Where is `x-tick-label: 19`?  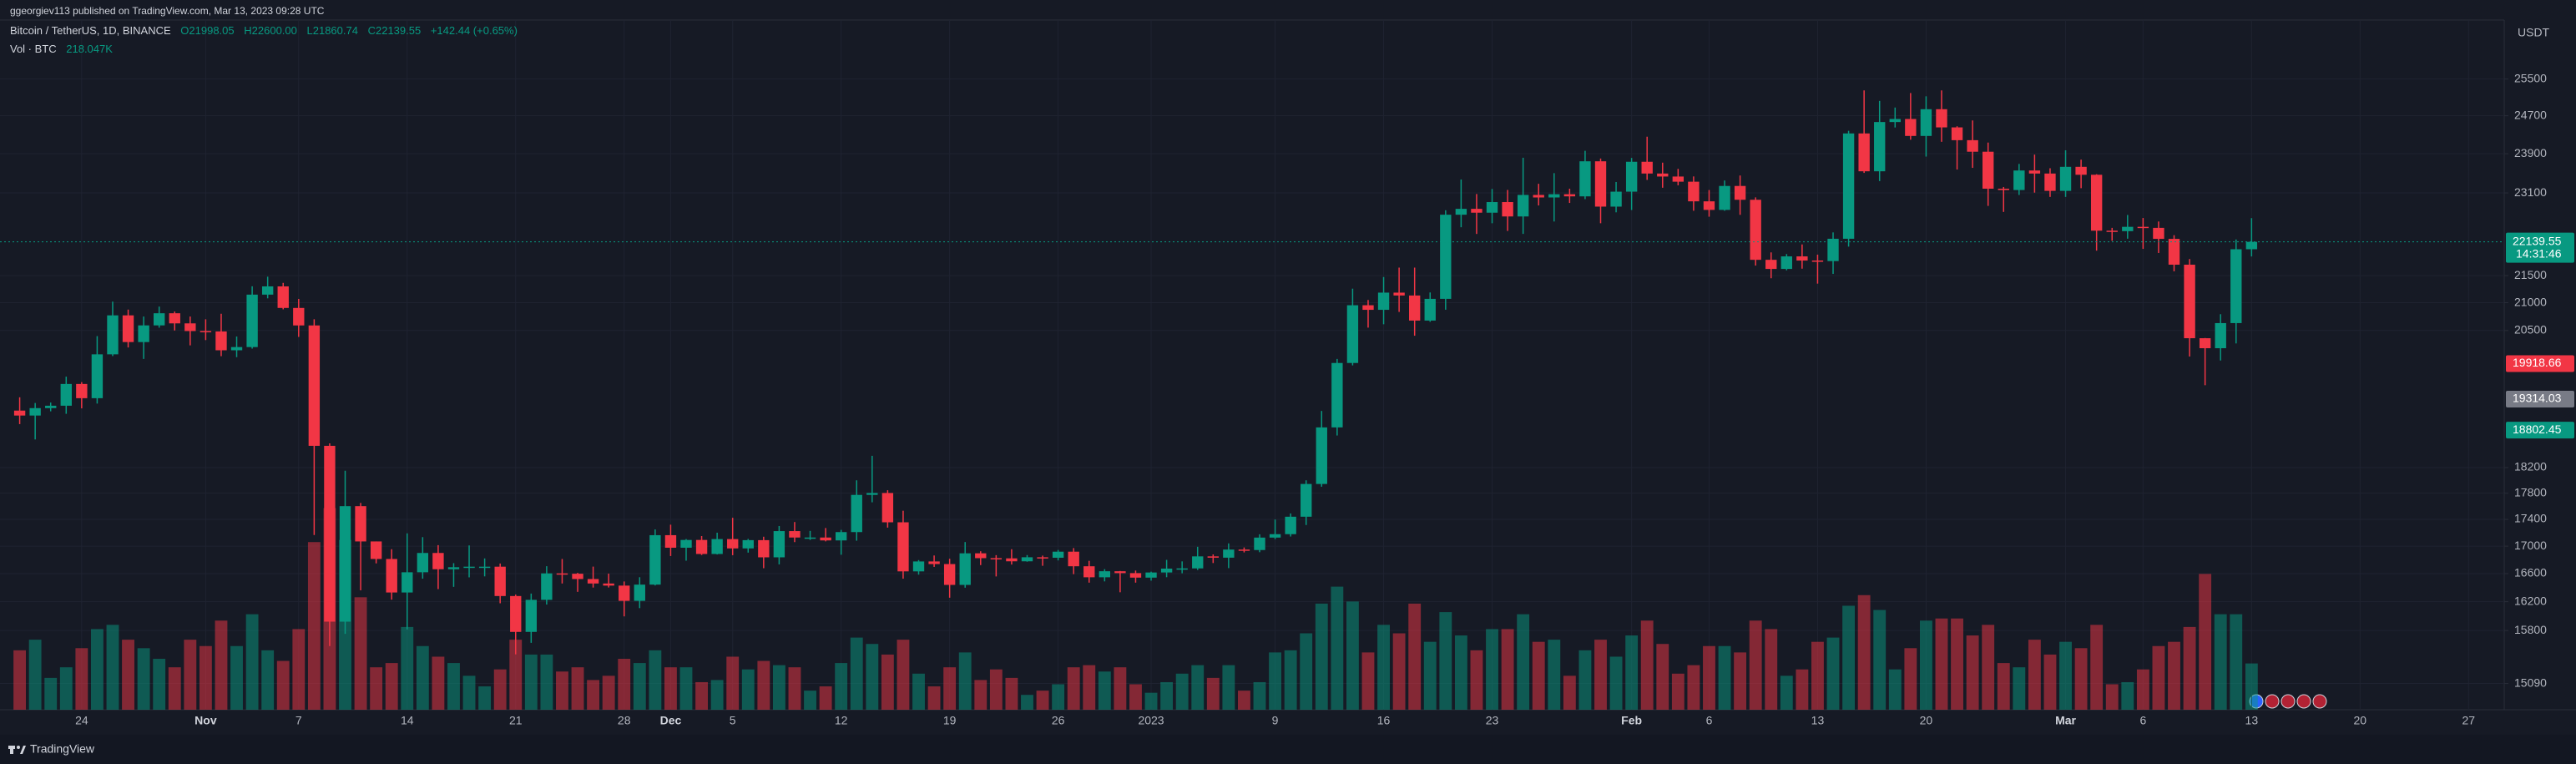
x-tick-label: 19 is located at coordinates (950, 720).